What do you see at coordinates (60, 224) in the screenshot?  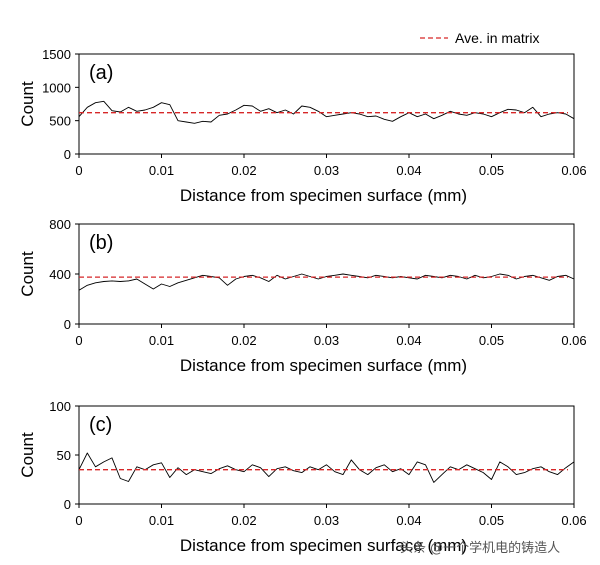 I see `y-tick-label: 800` at bounding box center [60, 224].